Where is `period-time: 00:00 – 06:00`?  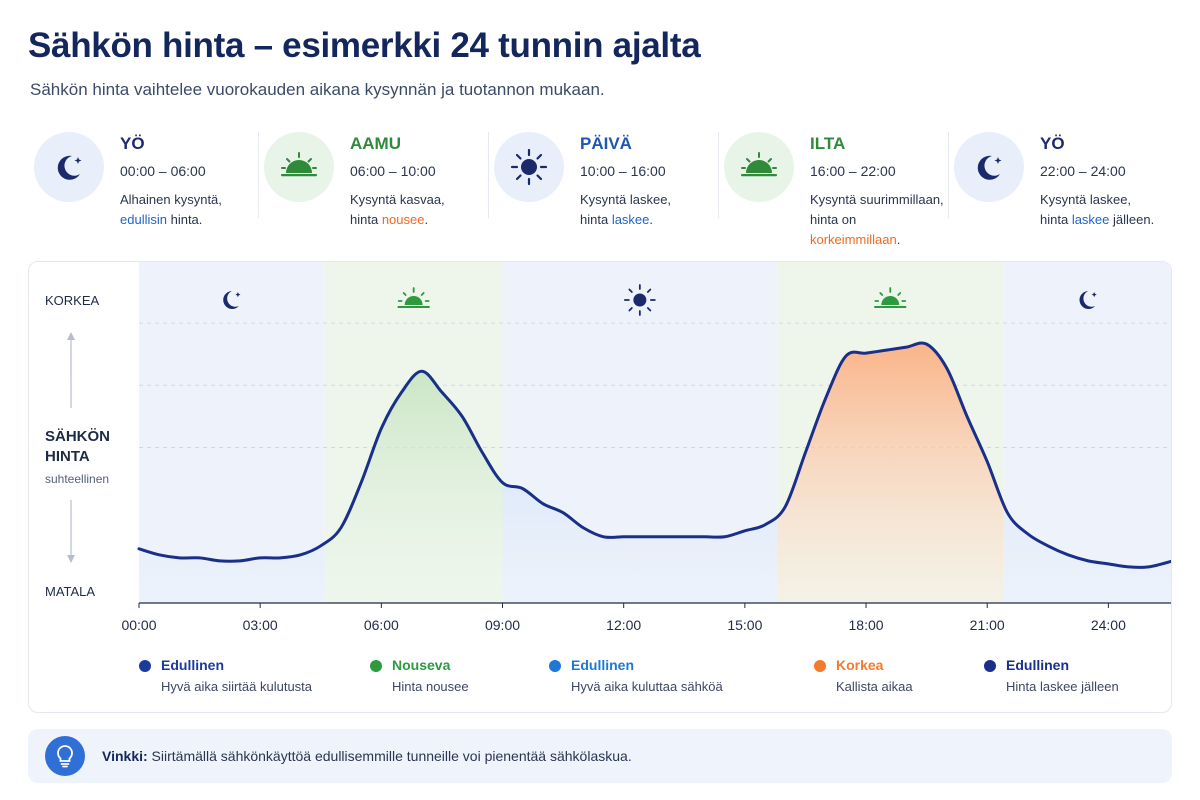 period-time: 00:00 – 06:00 is located at coordinates (163, 171).